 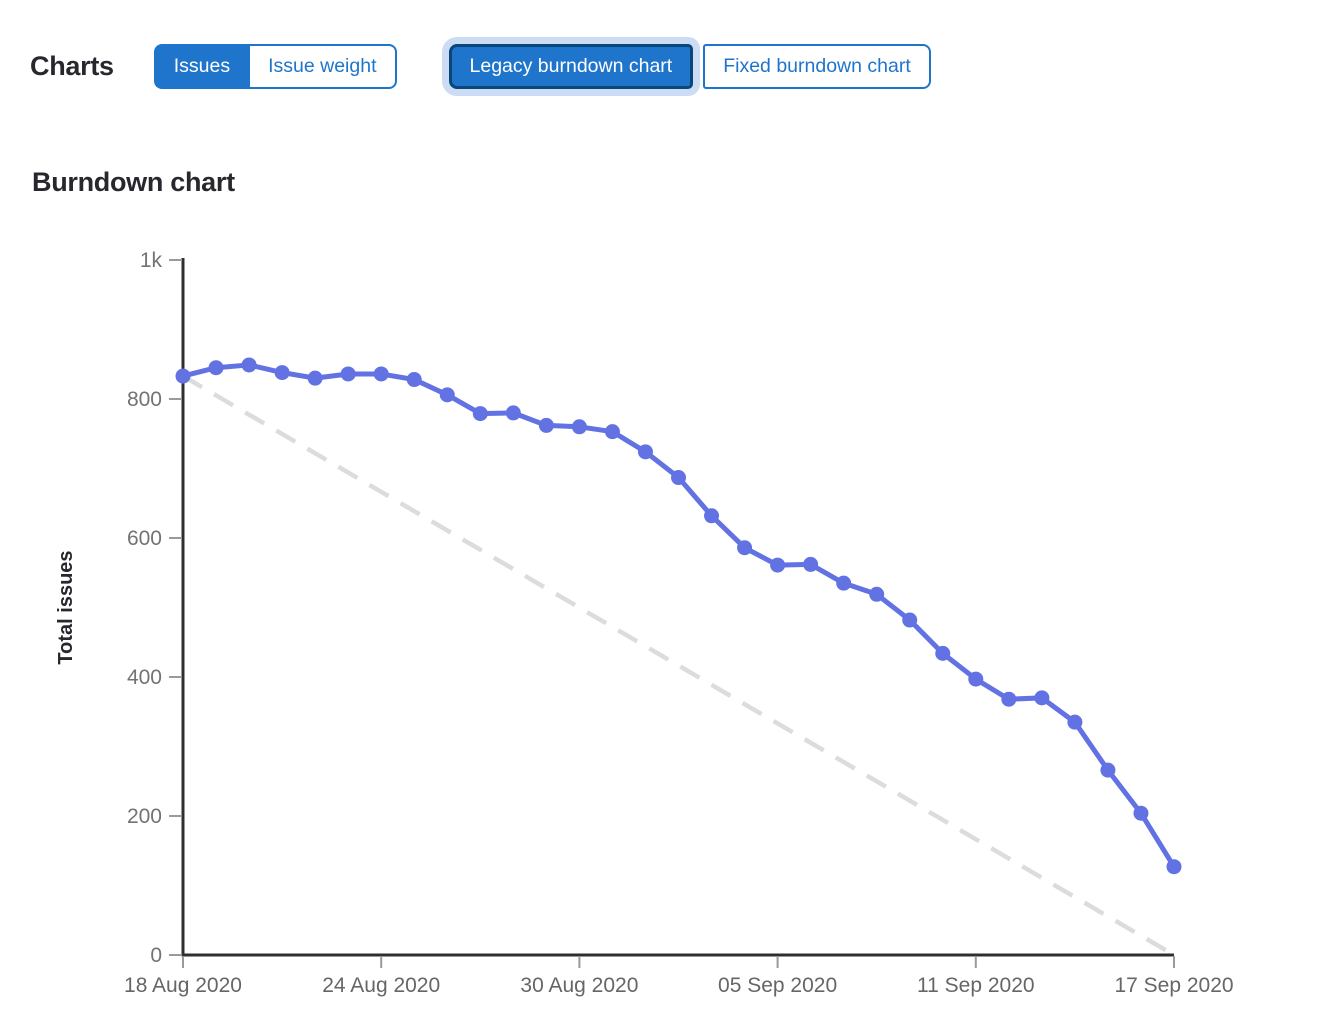 What do you see at coordinates (151, 260) in the screenshot?
I see `y-tick-label: 1k` at bounding box center [151, 260].